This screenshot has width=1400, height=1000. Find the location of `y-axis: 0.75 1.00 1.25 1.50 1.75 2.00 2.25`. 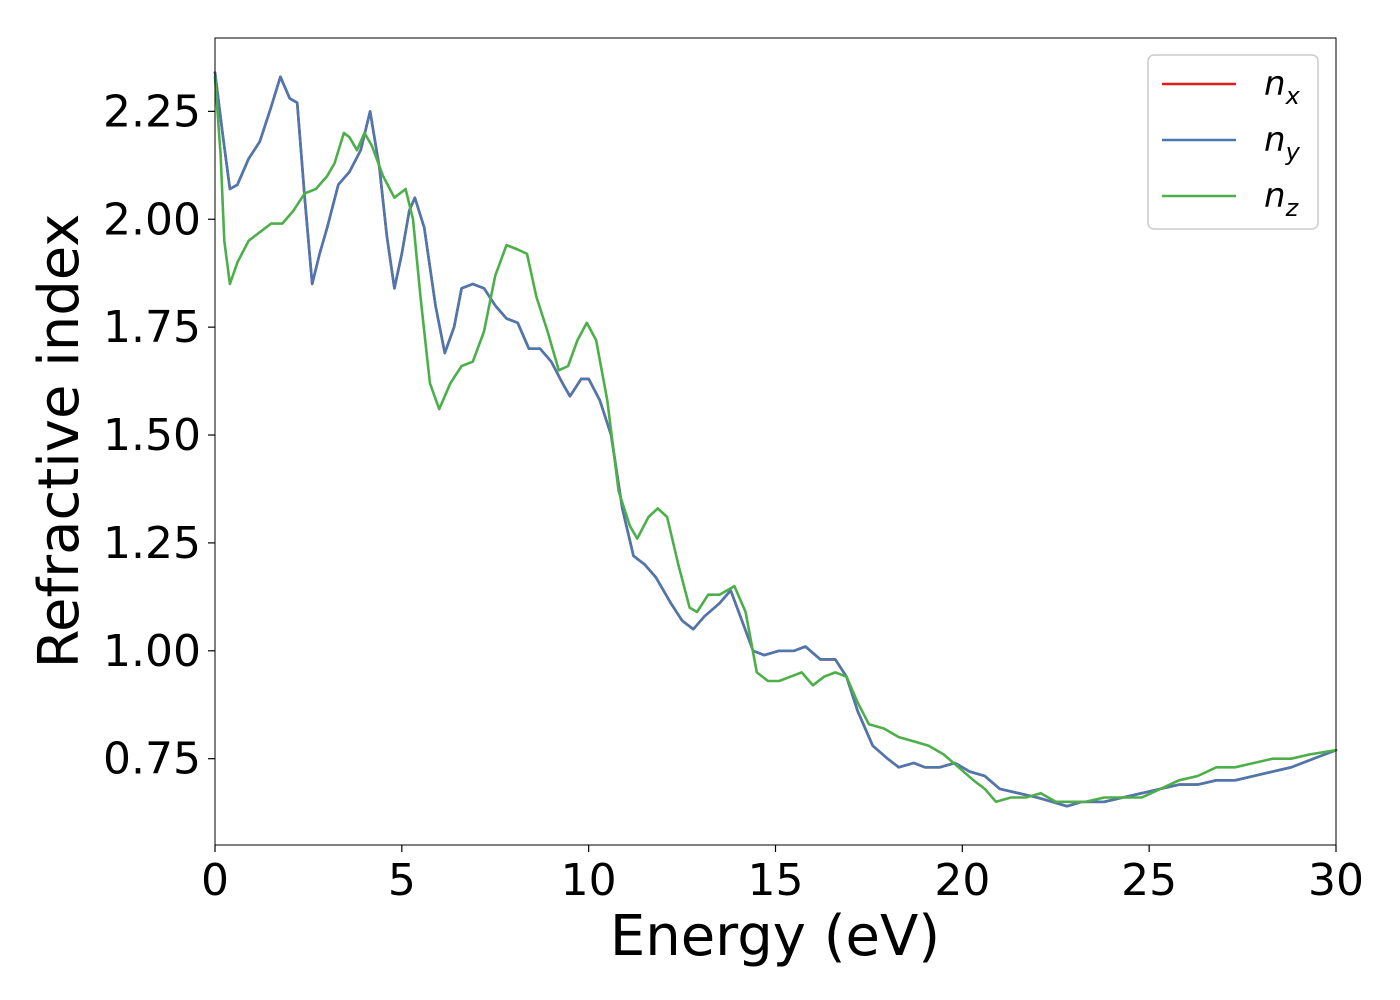

y-axis: 0.75 1.00 1.25 1.50 1.75 2.00 2.25 is located at coordinates (159, 435).